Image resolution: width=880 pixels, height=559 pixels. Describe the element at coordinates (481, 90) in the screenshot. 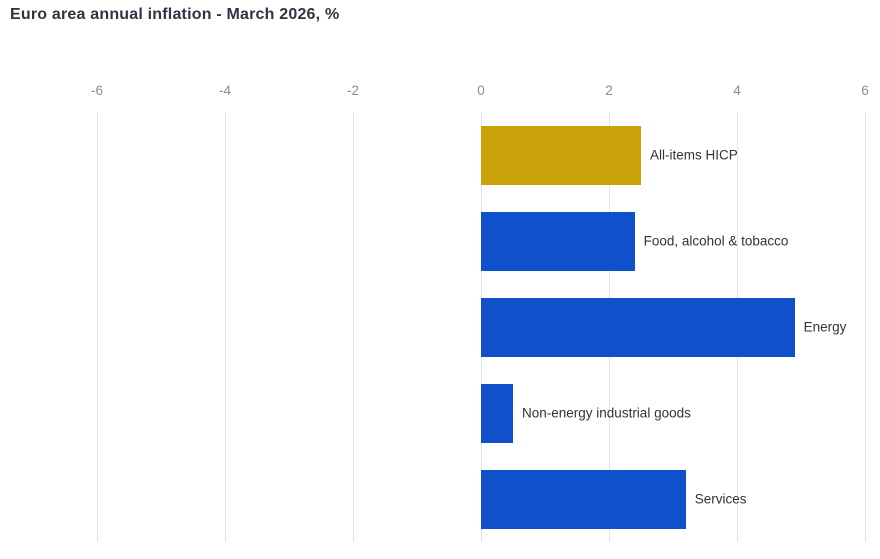

I see `x-tick-label-0: 0` at that location.